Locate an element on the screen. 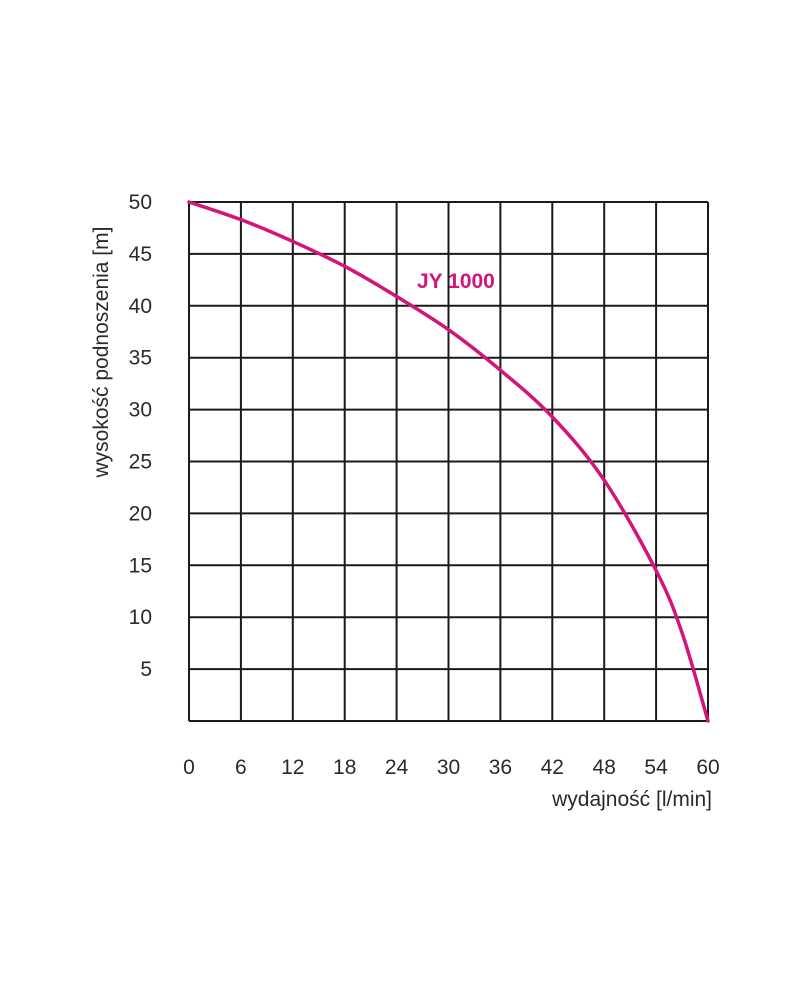  x-tick-label: 36 is located at coordinates (500, 767).